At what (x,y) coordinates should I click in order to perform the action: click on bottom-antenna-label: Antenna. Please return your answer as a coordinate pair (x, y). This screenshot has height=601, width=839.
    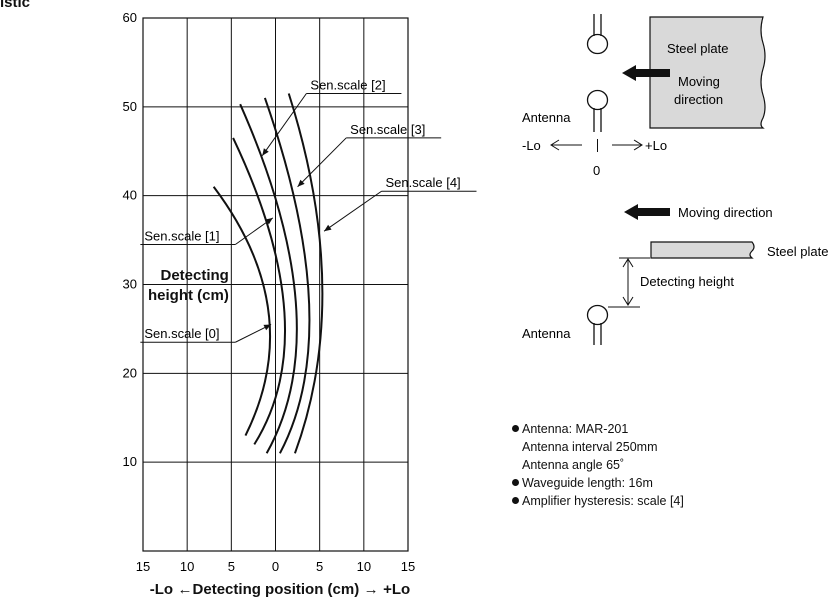
    Looking at the image, I should click on (546, 333).